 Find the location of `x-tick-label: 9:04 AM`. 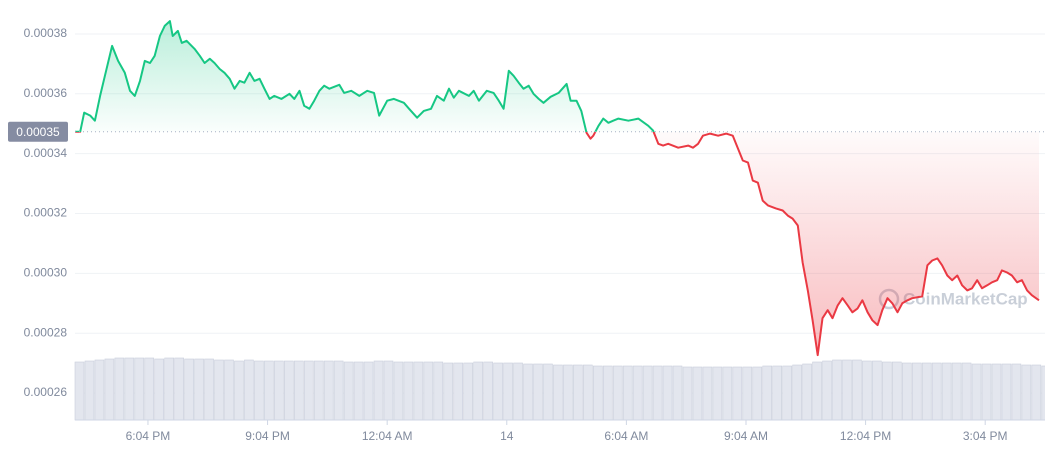

x-tick-label: 9:04 AM is located at coordinates (746, 436).